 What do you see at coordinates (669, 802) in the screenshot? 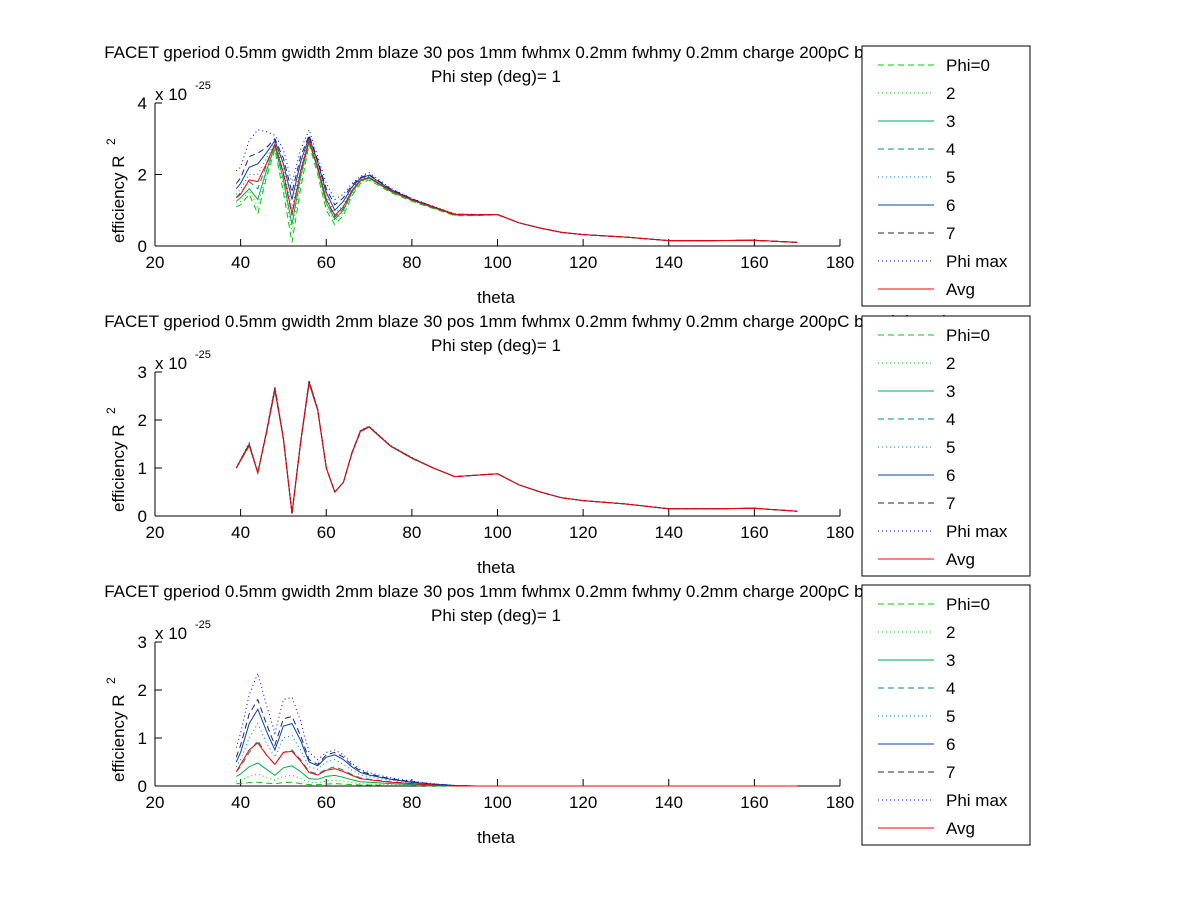
I see `x-tick-label: 140` at bounding box center [669, 802].